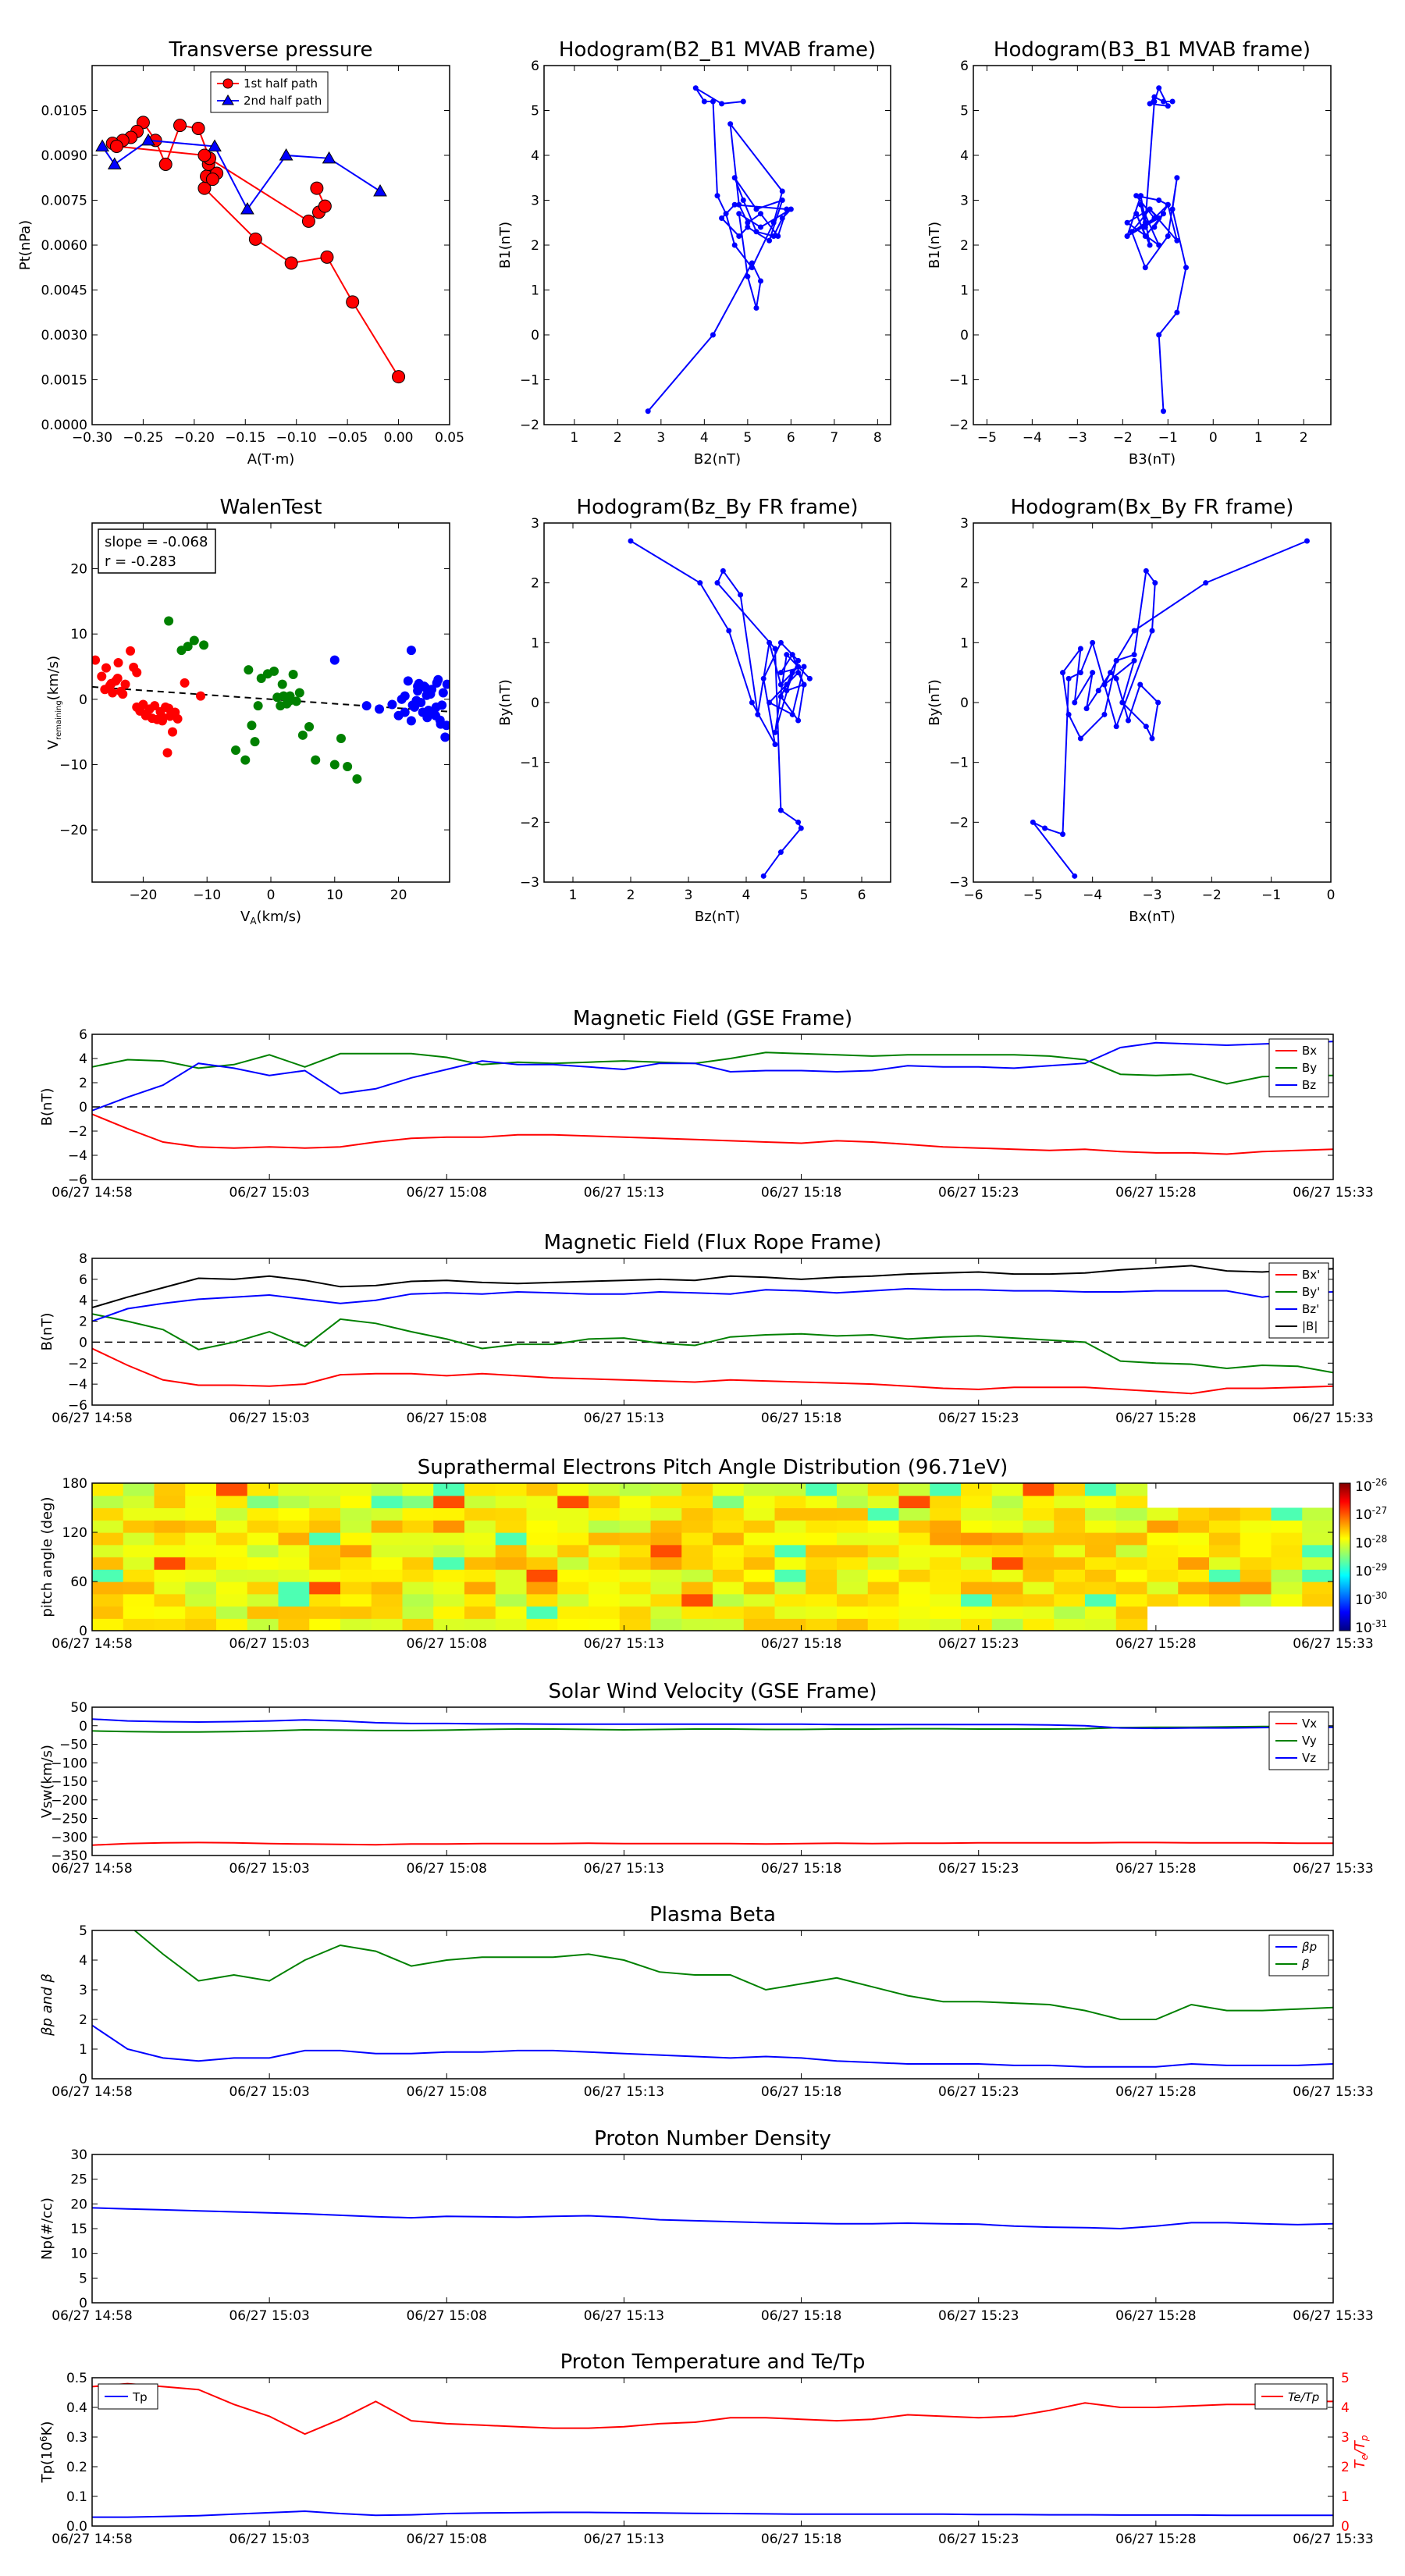  Describe the element at coordinates (207, 895) in the screenshot. I see `x-tick-label: −10` at that location.